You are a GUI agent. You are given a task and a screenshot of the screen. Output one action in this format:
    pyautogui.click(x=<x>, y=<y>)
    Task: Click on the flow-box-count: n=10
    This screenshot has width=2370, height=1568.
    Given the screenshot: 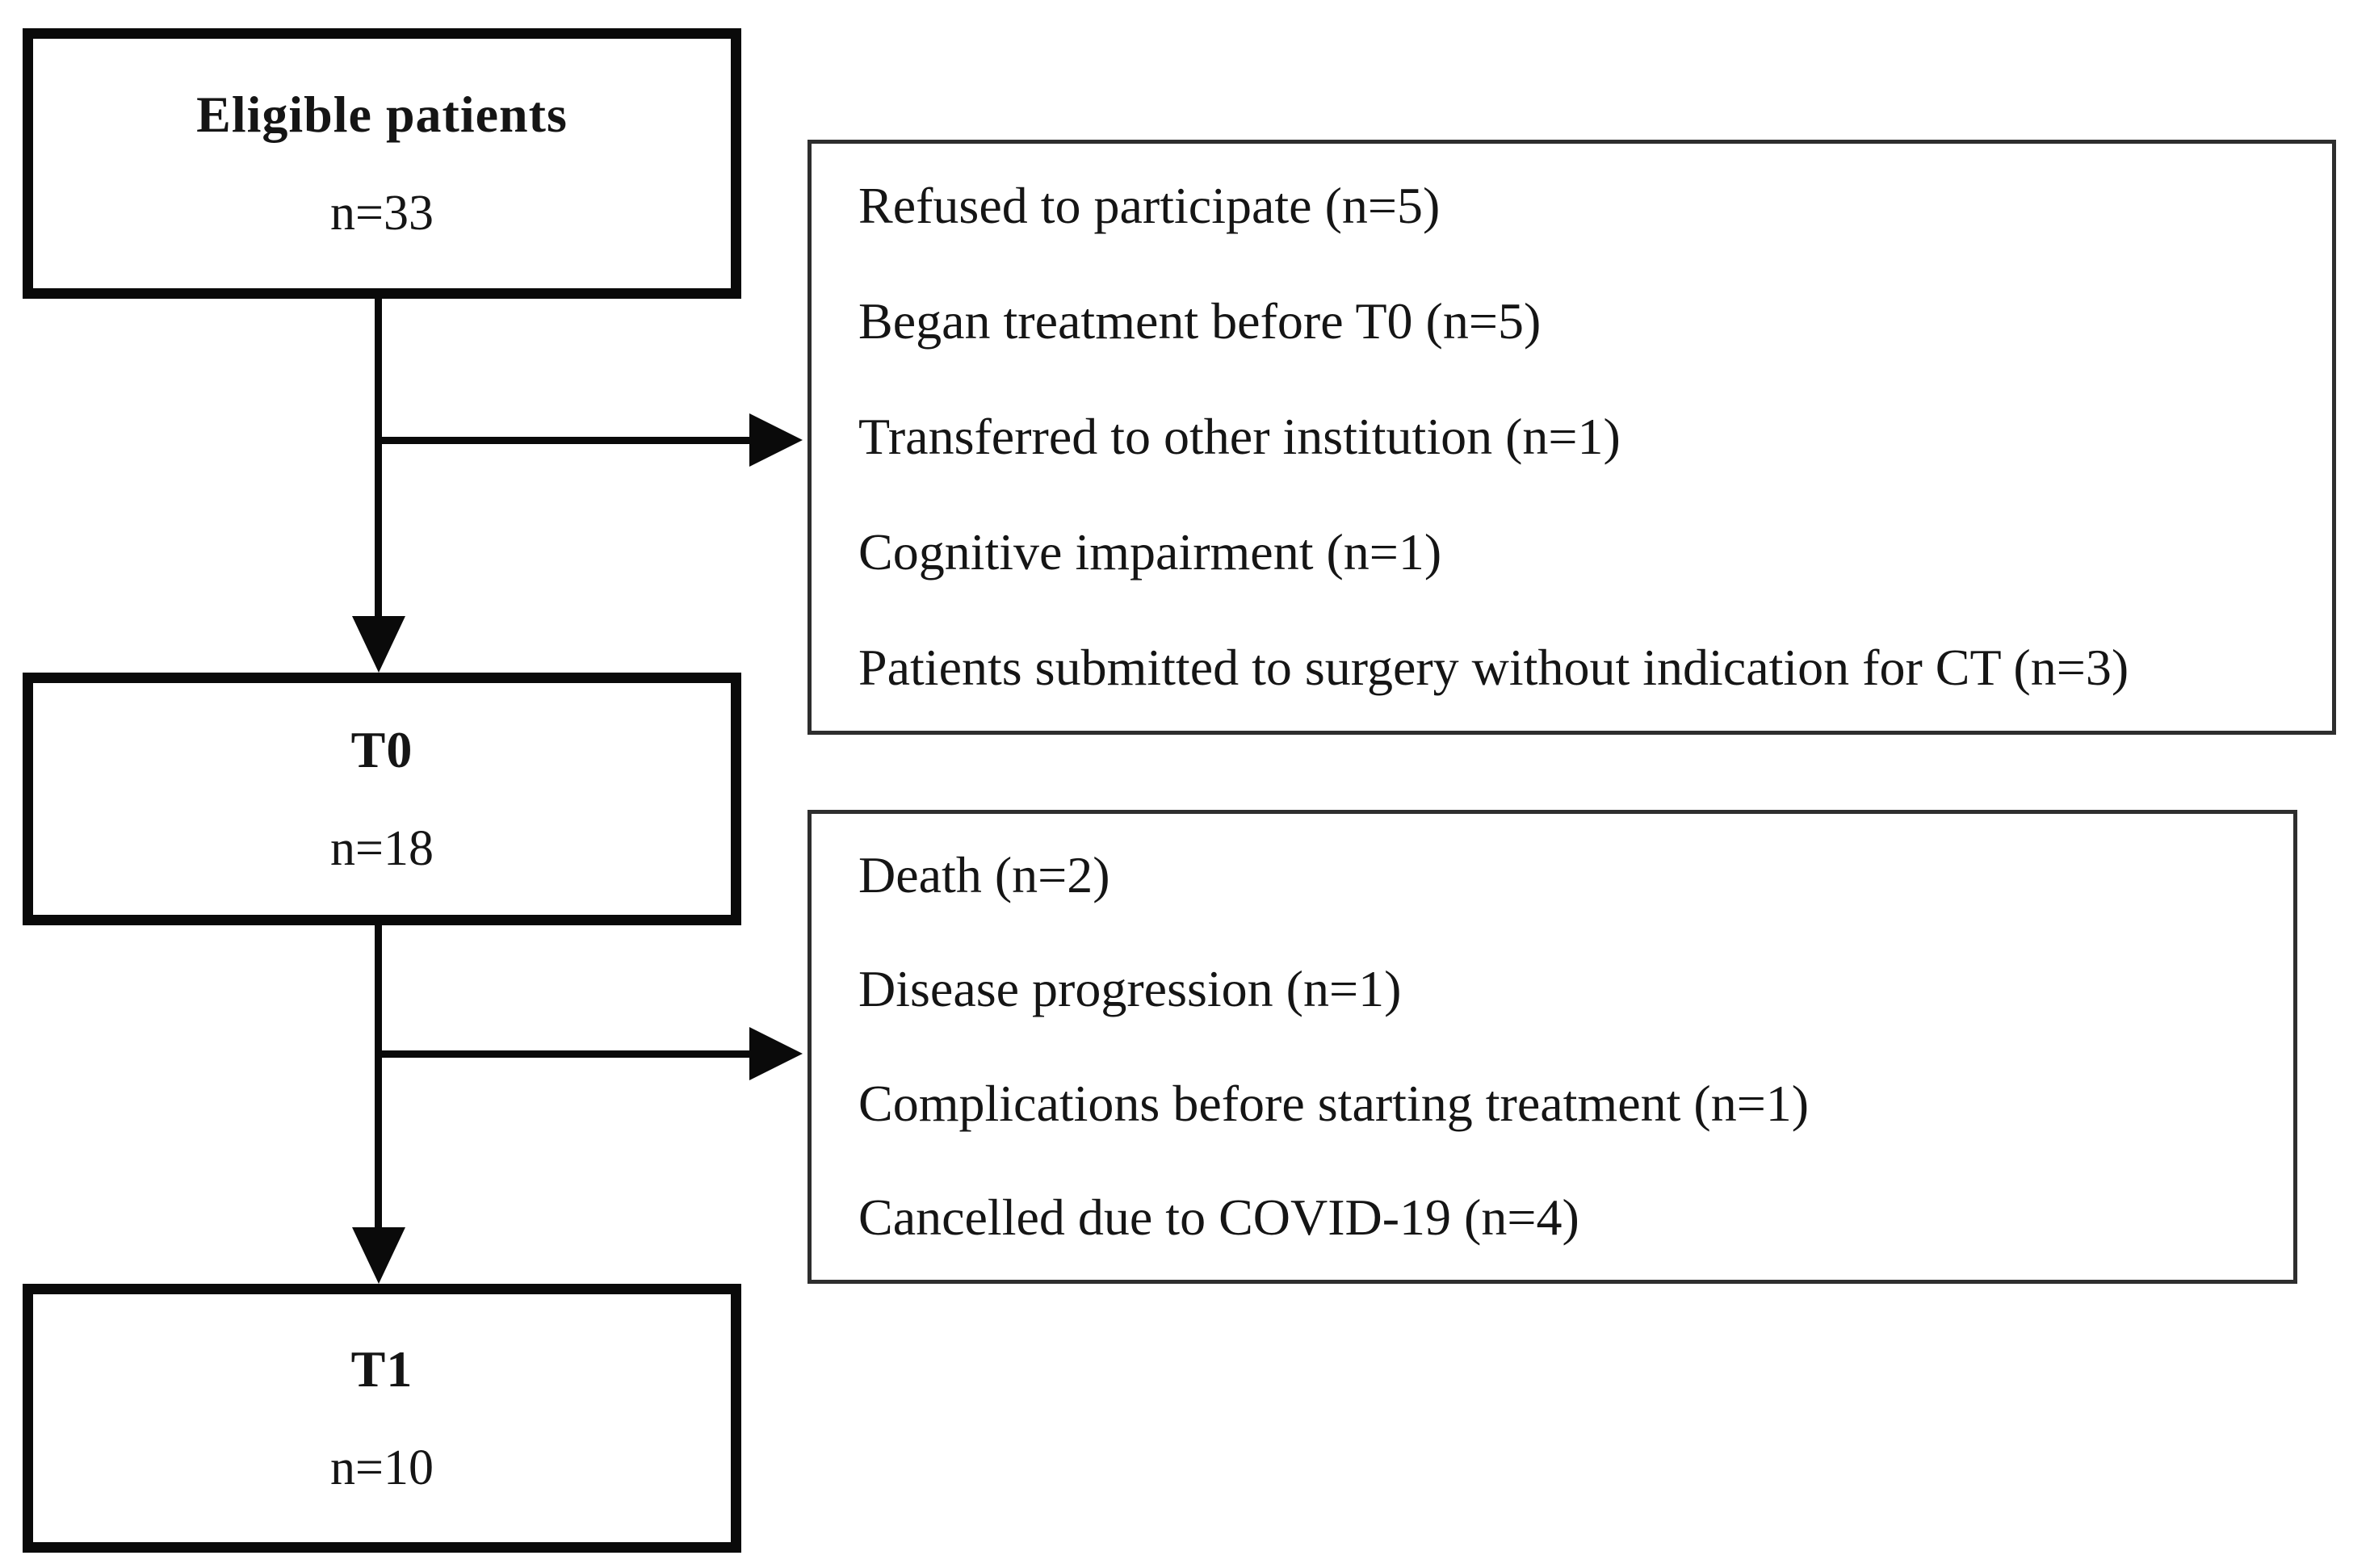 What is the action you would take?
    pyautogui.click(x=382, y=1467)
    